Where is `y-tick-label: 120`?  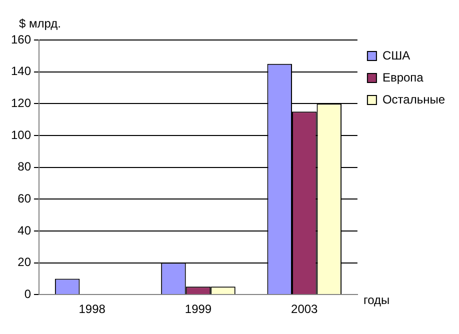 y-tick-label: 120 is located at coordinates (21, 103).